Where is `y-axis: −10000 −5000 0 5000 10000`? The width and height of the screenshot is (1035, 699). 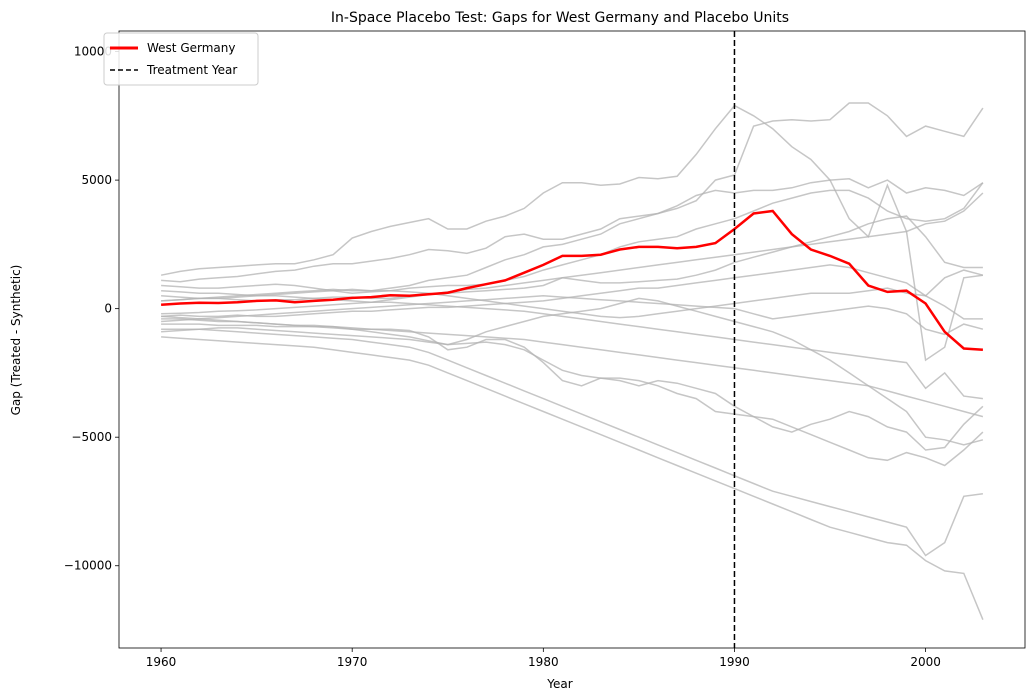 y-axis: −10000 −5000 0 5000 10000 is located at coordinates (91, 309).